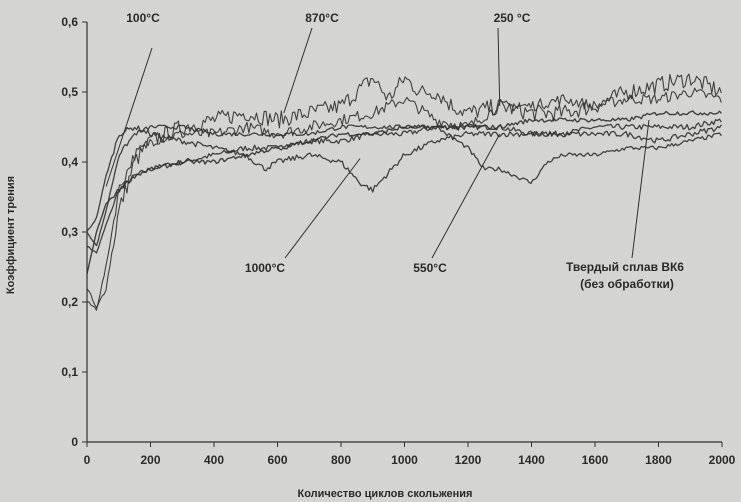 The height and width of the screenshot is (502, 741). I want to click on annotation-label: 250 °C, so click(512, 18).